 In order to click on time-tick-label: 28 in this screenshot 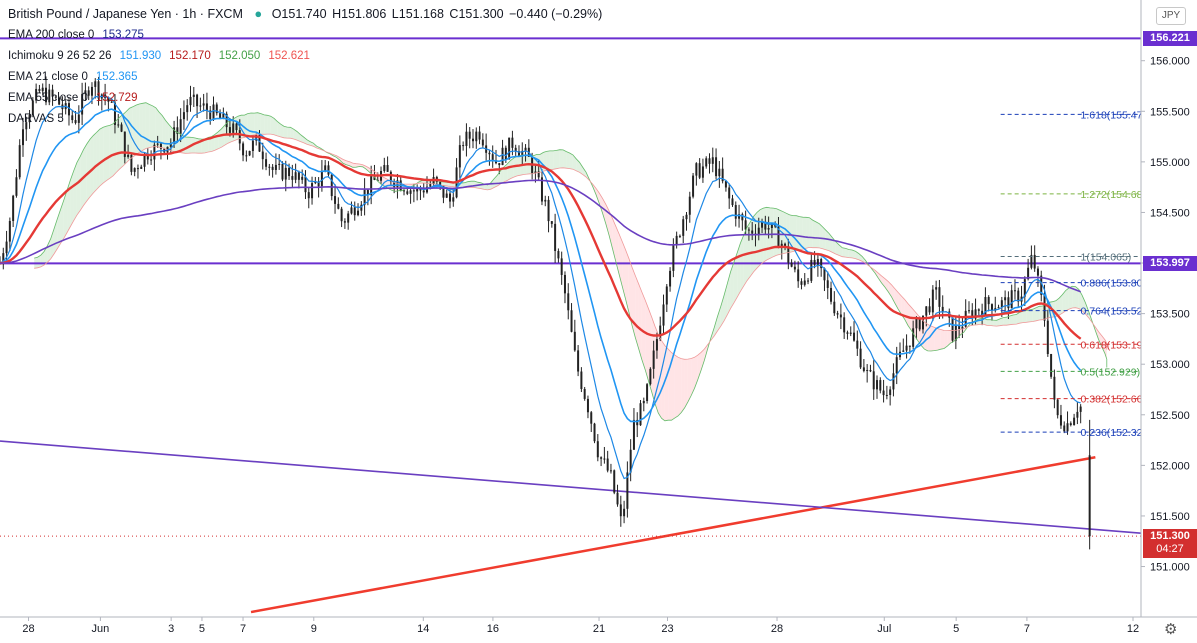, I will do `click(28, 629)`.